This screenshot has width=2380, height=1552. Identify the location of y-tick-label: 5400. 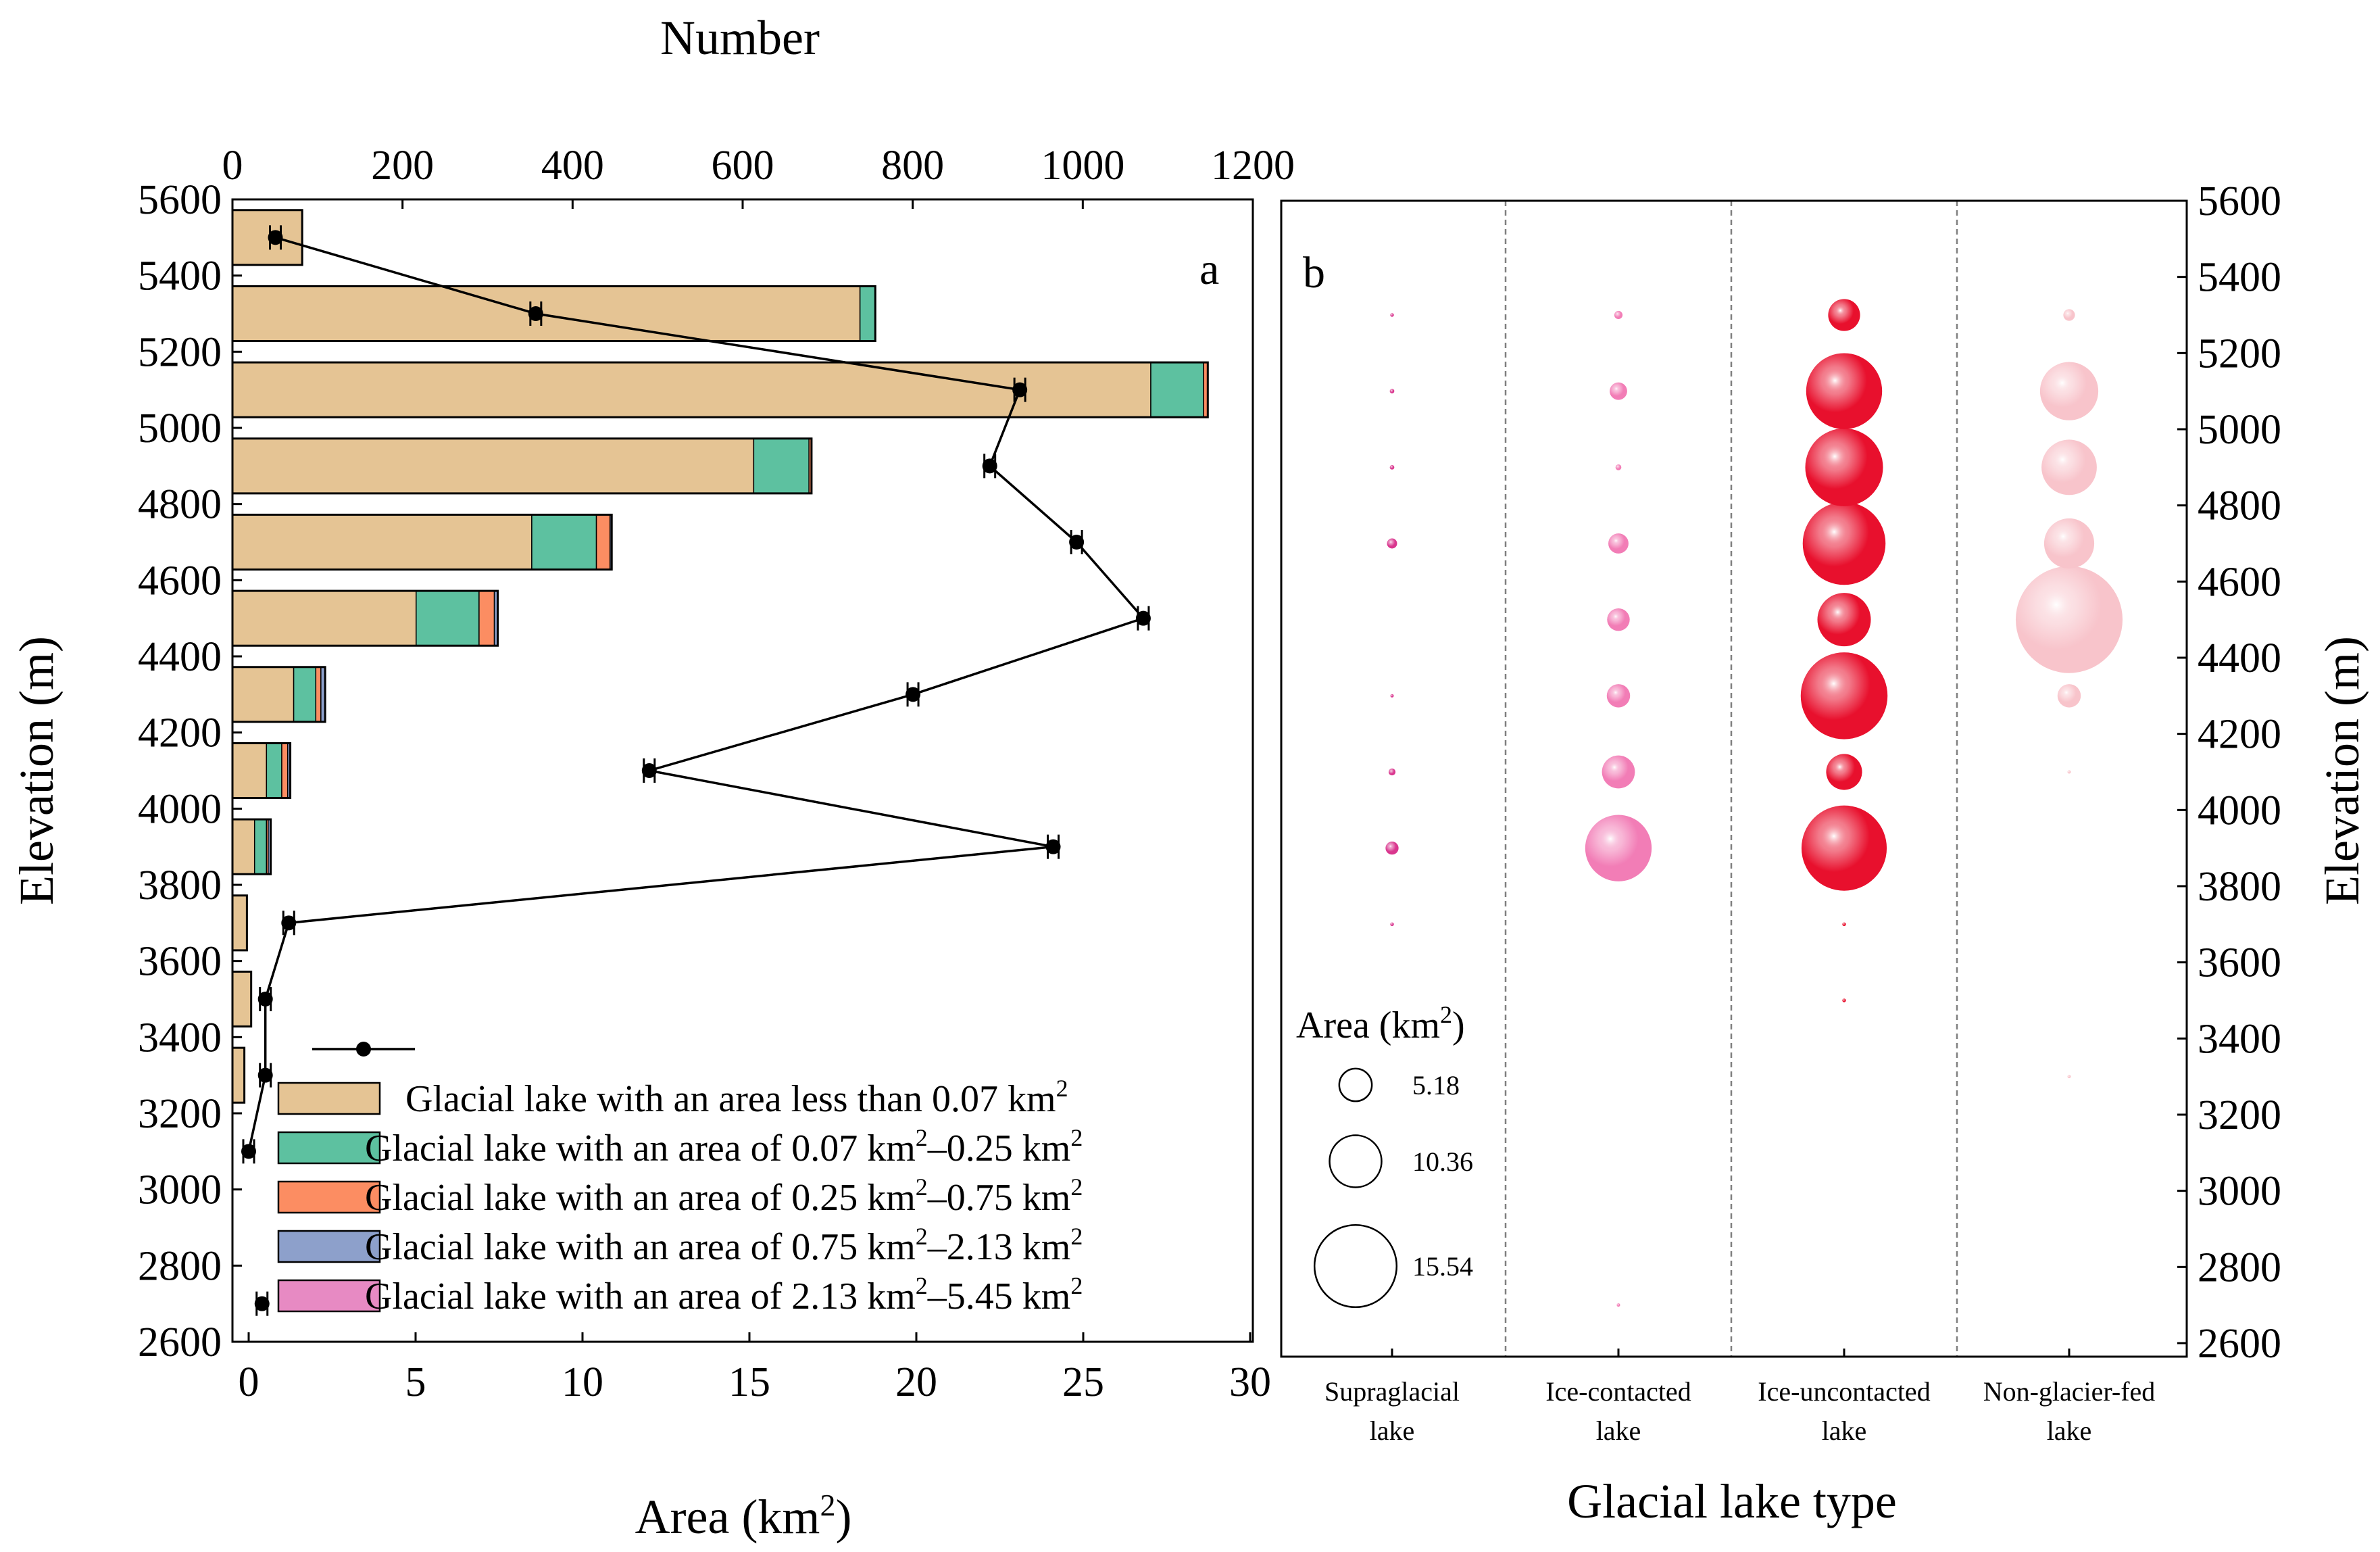
(180, 276).